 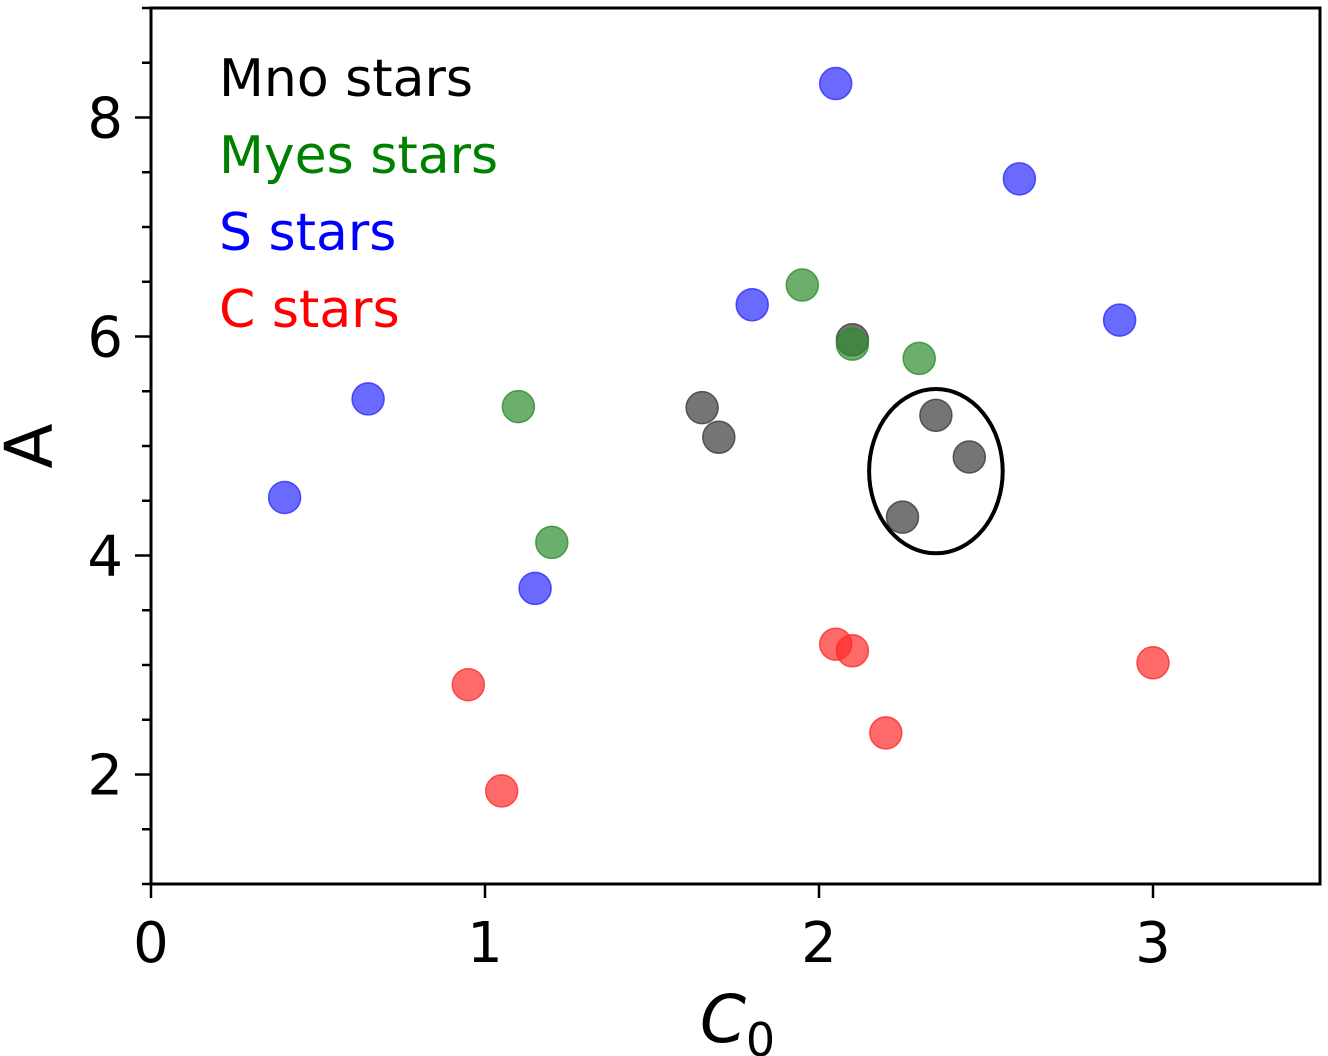 What do you see at coordinates (105, 338) in the screenshot?
I see `y-tick-label: 6` at bounding box center [105, 338].